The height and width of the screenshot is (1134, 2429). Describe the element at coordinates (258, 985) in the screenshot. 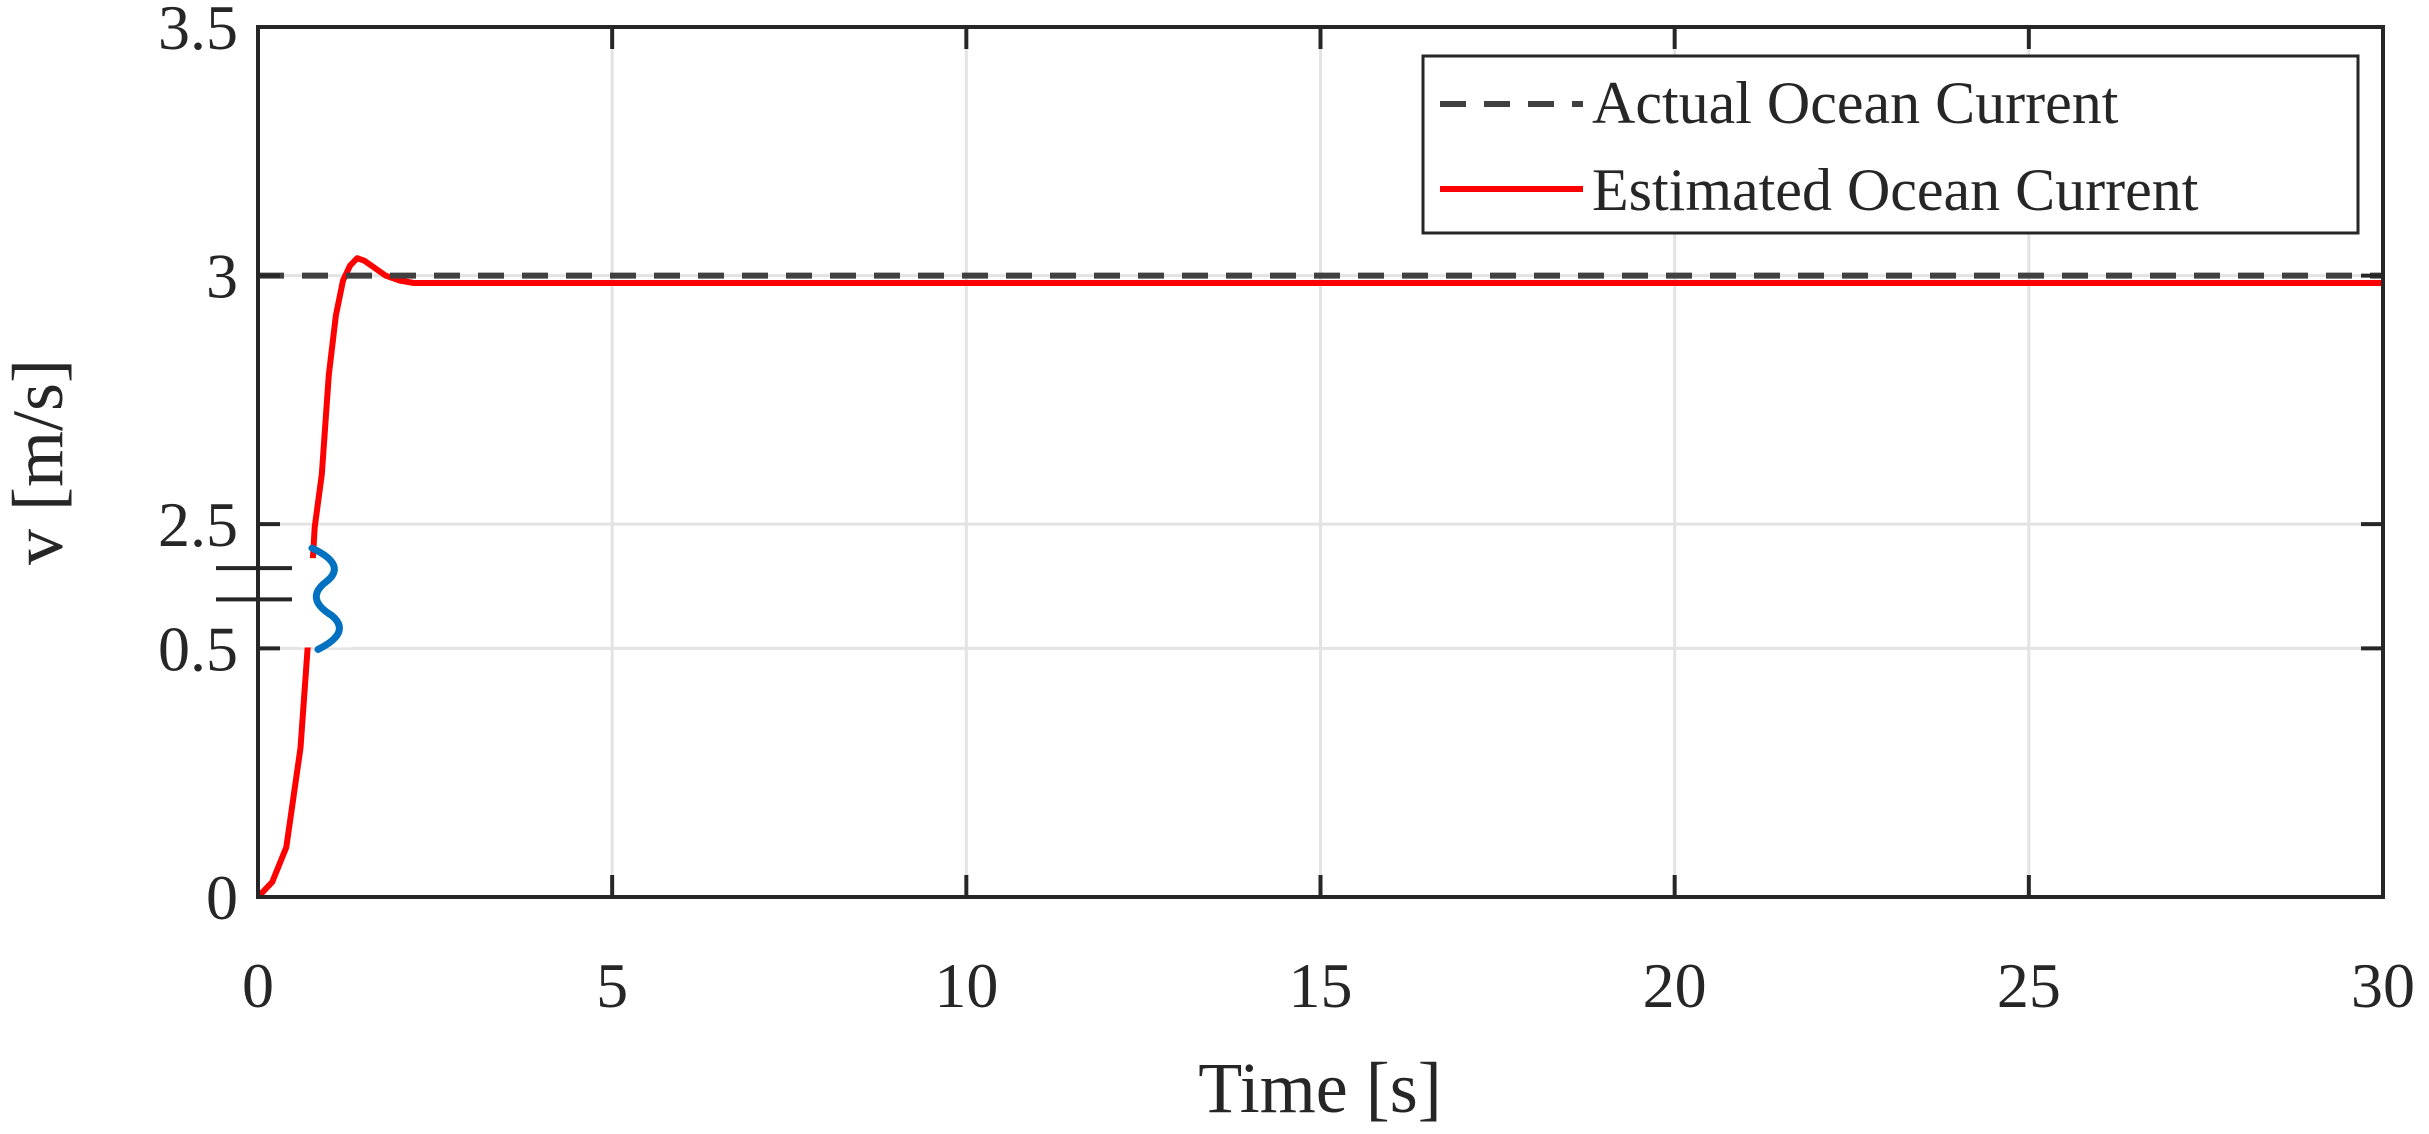

I see `x-tick-label: 0` at that location.